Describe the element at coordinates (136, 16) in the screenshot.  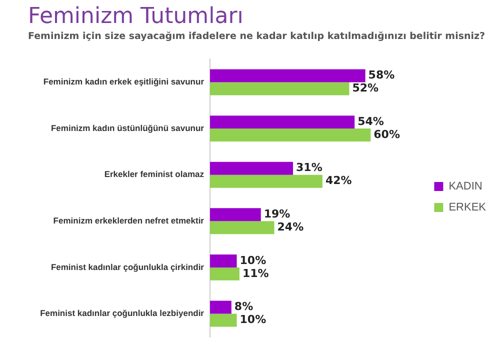
I see `chart-title: Feminizm Tutumları` at that location.